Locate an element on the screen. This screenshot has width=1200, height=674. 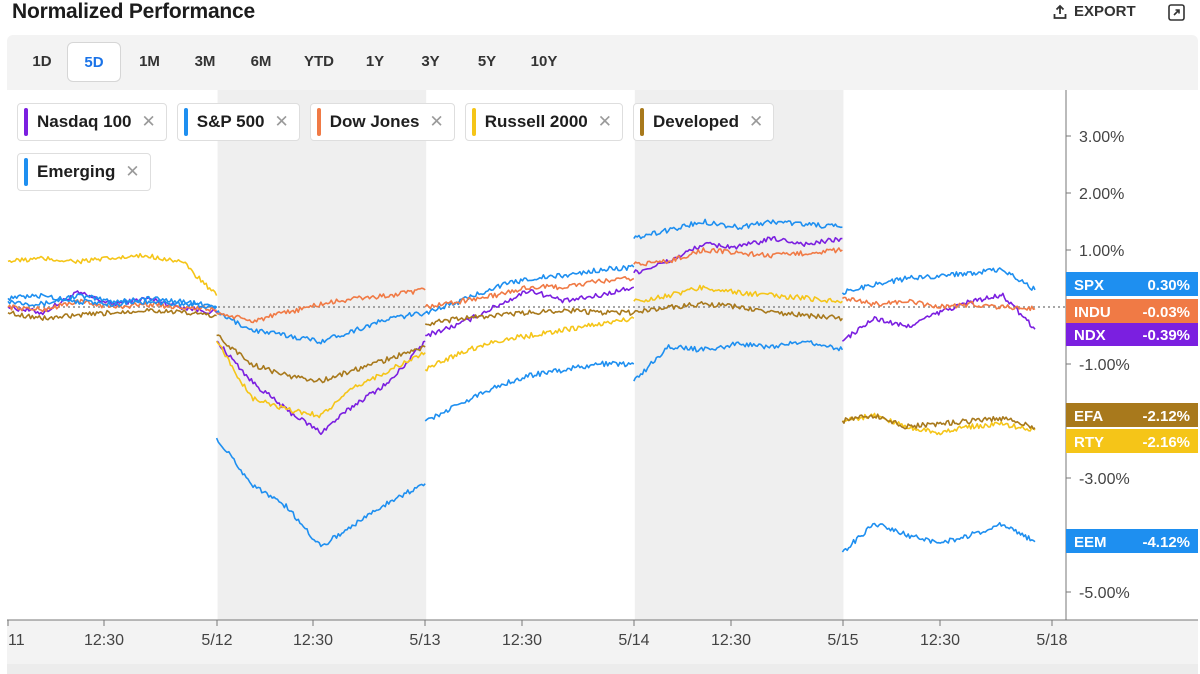
end-value-label: -2.16% is located at coordinates (1166, 442).